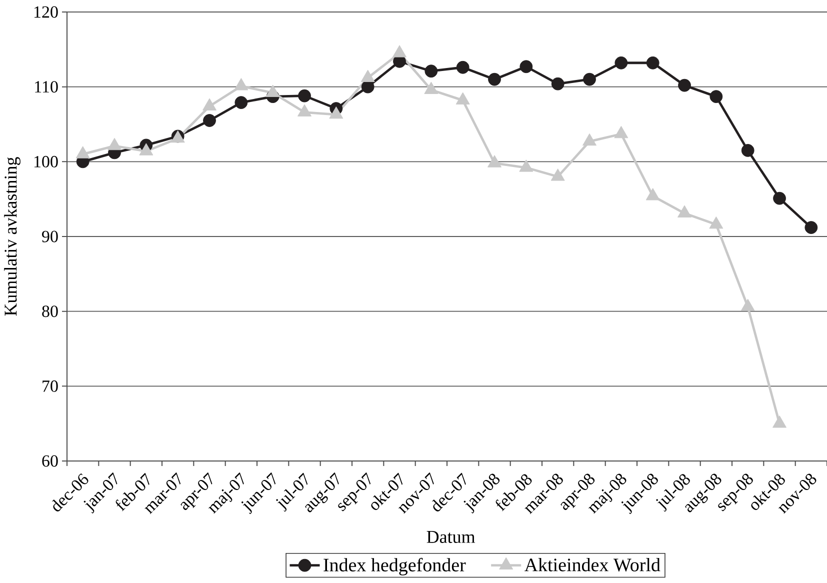 The image size is (827, 583). I want to click on y-tick-label: 60, so click(50, 461).